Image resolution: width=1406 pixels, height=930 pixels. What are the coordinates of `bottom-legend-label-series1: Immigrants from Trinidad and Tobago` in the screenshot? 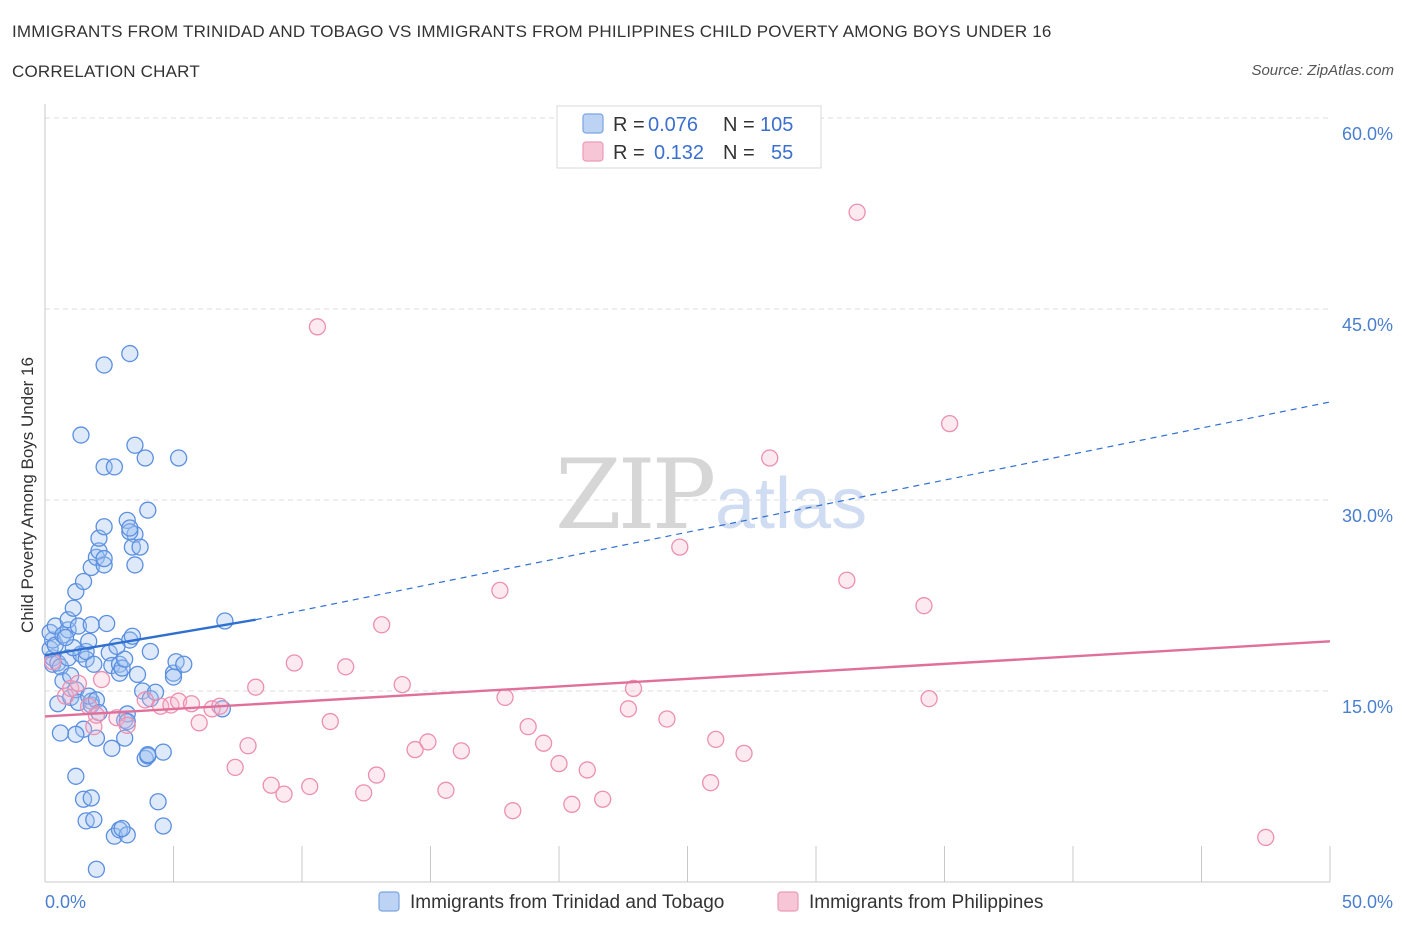 It's located at (567, 902).